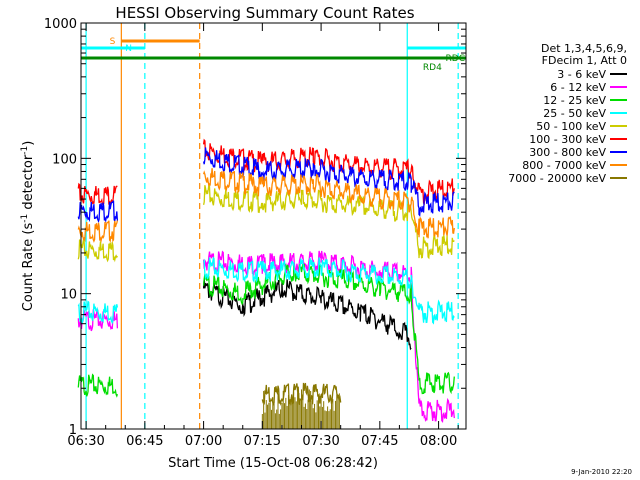 Image resolution: width=640 pixels, height=480 pixels. What do you see at coordinates (567, 139) in the screenshot?
I see `legend-label-5: 100 - 300 keV` at bounding box center [567, 139].